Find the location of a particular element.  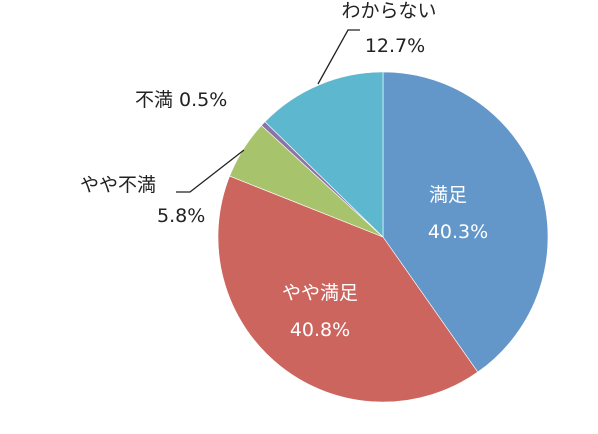

leader-lines is located at coordinates (268, 111).